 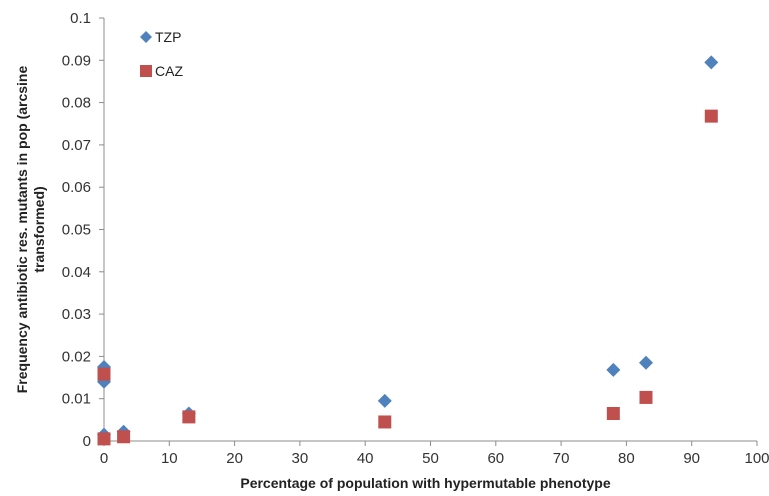 What do you see at coordinates (76, 187) in the screenshot?
I see `y-tick-label: 0.06` at bounding box center [76, 187].